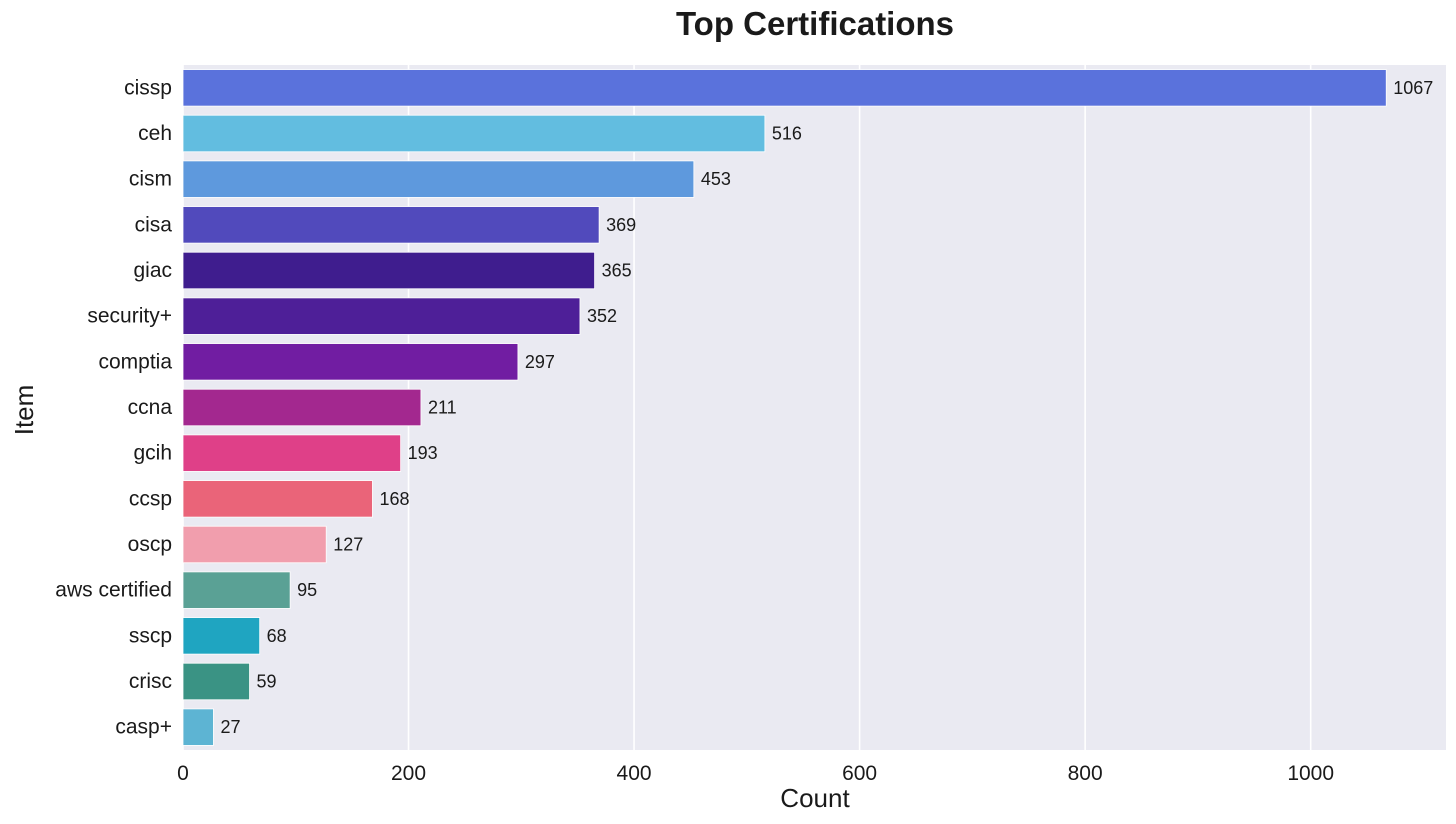  I want to click on y-tick-label: security+, so click(129, 316).